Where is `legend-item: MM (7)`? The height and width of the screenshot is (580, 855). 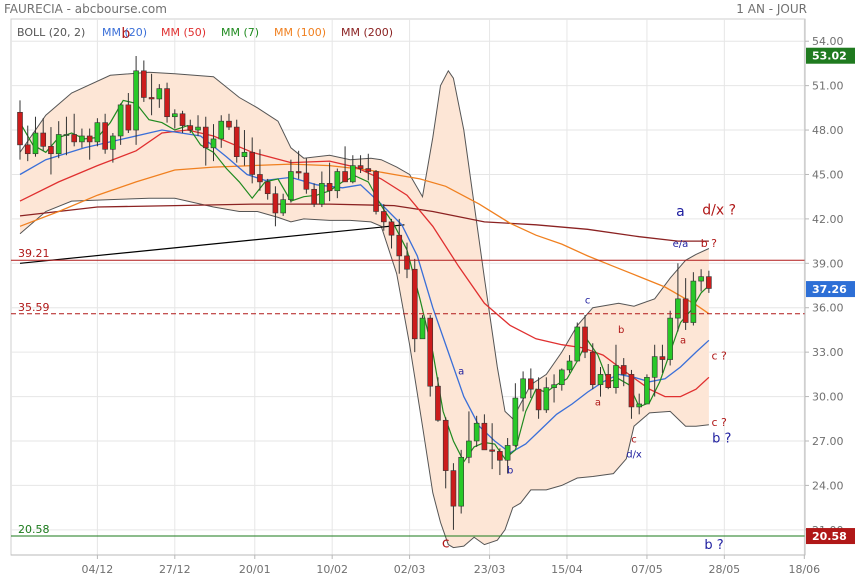 legend-item: MM (7) is located at coordinates (240, 32).